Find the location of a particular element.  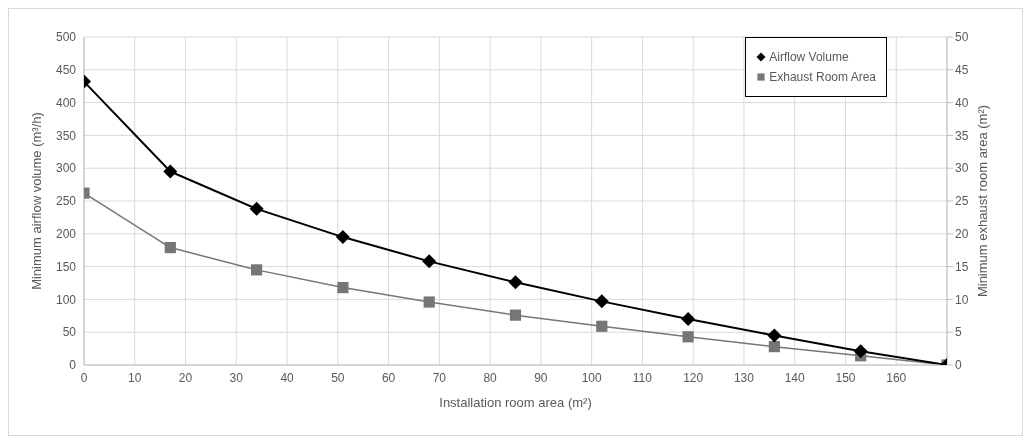

y2-tick-label: 0 is located at coordinates (958, 365).